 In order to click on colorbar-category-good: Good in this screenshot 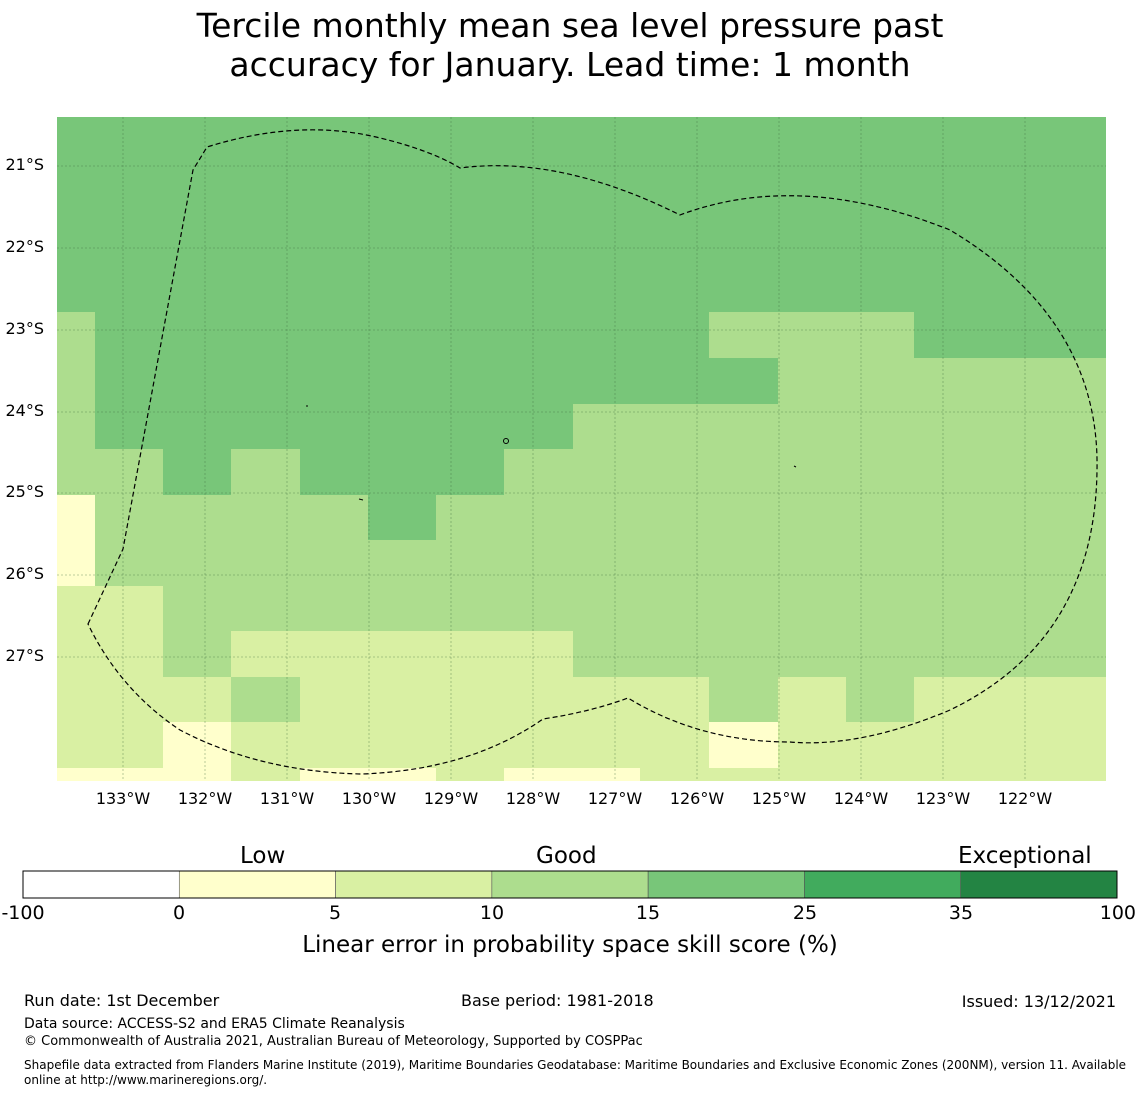, I will do `click(566, 856)`.